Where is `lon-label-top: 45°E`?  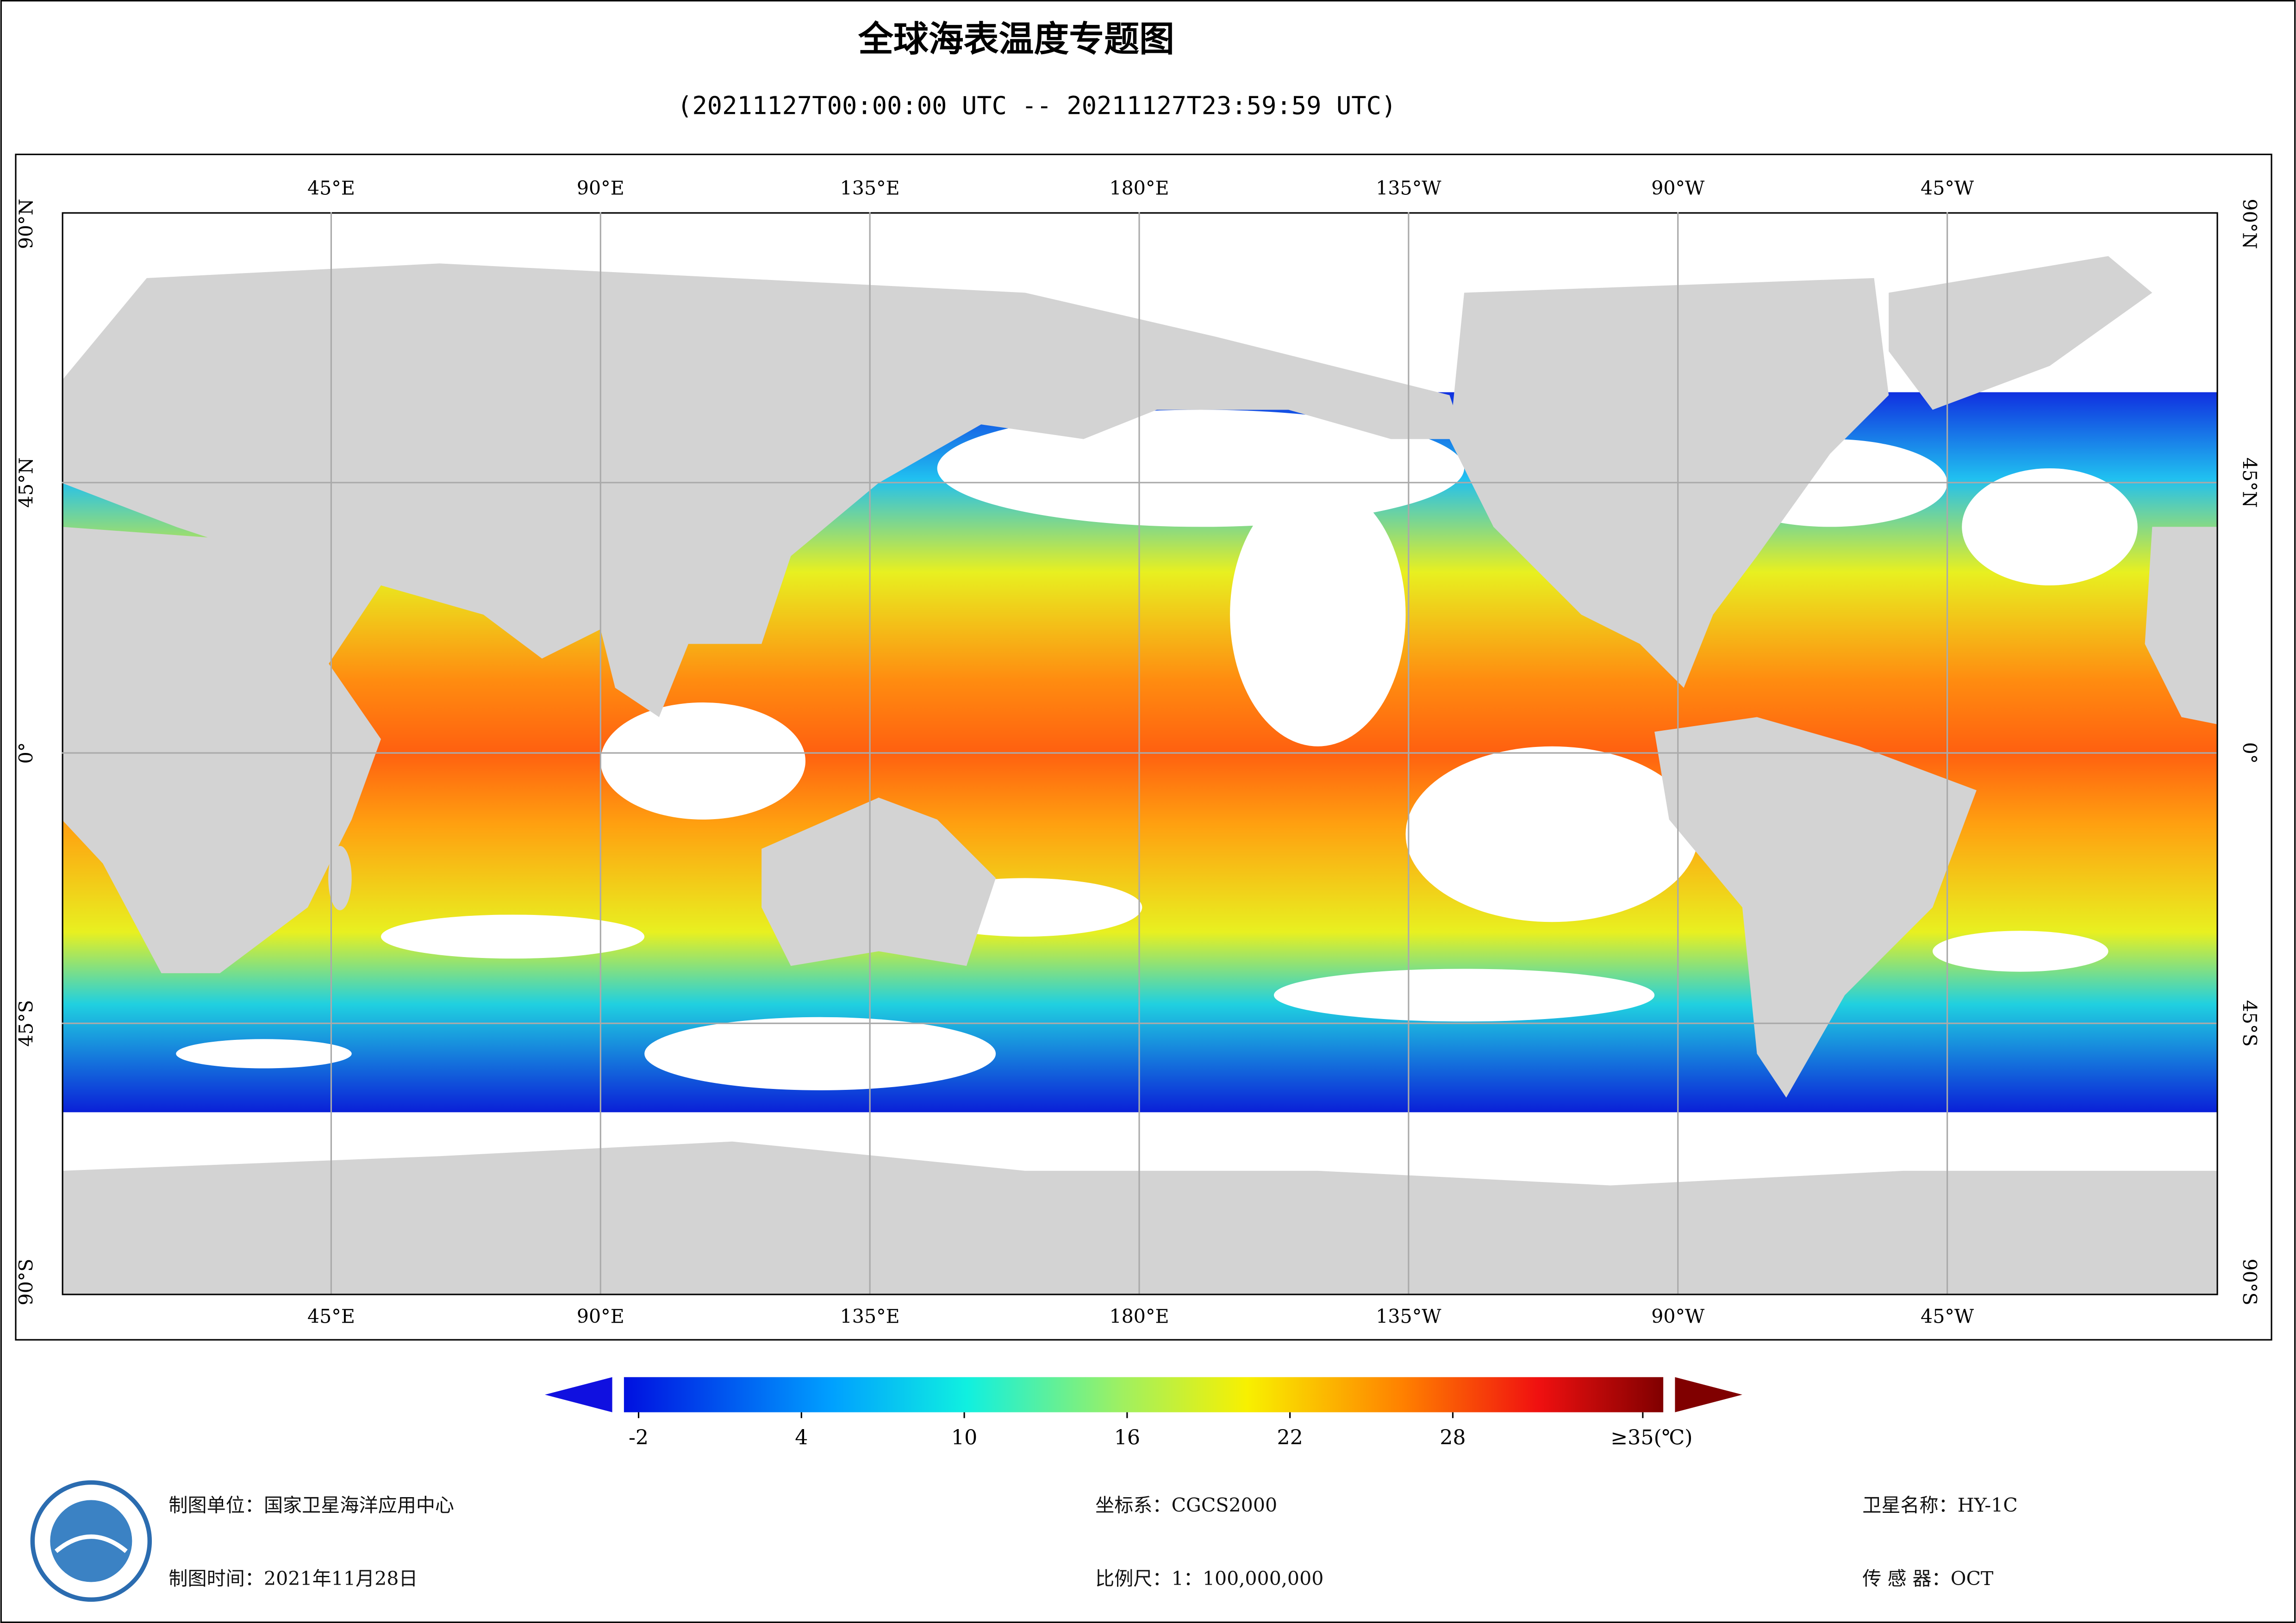 lon-label-top: 45°E is located at coordinates (331, 188).